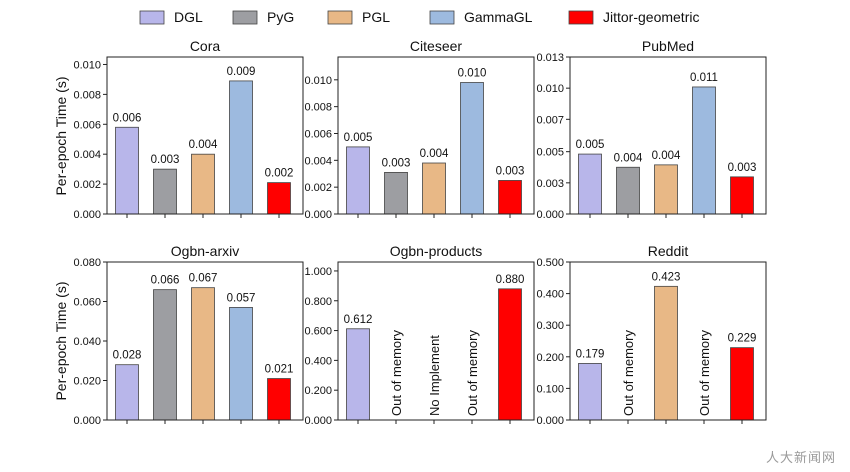 Image resolution: width=850 pixels, height=472 pixels. Describe the element at coordinates (241, 298) in the screenshot. I see `bar-value-label: 0.057` at that location.